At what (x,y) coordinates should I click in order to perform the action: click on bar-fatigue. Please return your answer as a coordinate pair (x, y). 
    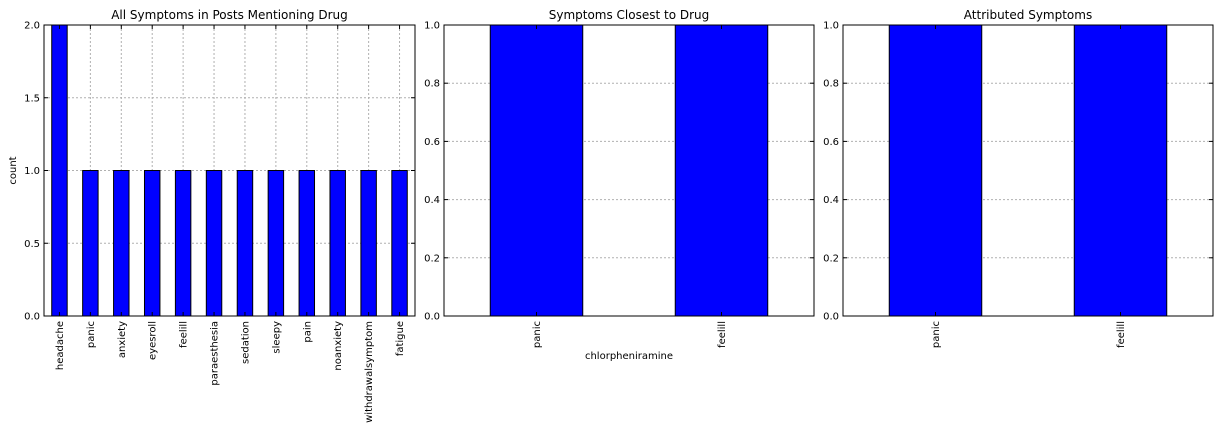
    Looking at the image, I should click on (399, 243).